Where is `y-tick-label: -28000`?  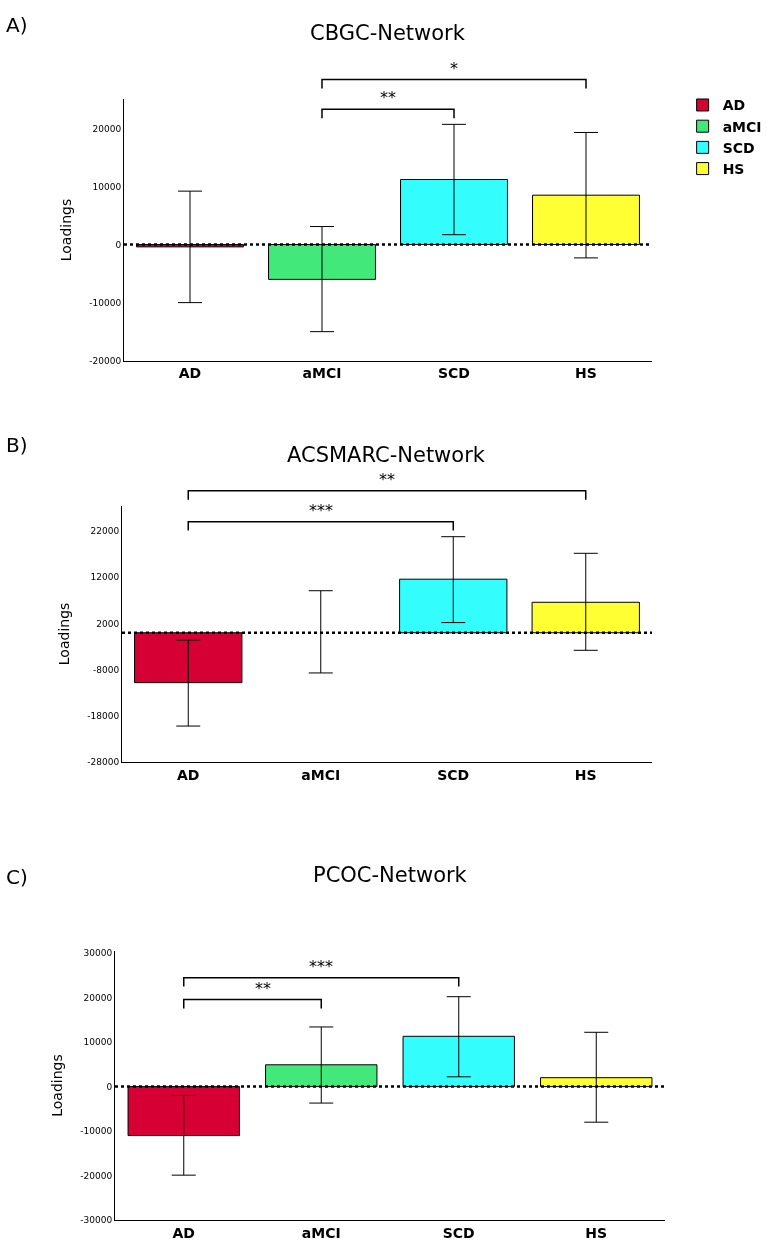
y-tick-label: -28000 is located at coordinates (103, 762).